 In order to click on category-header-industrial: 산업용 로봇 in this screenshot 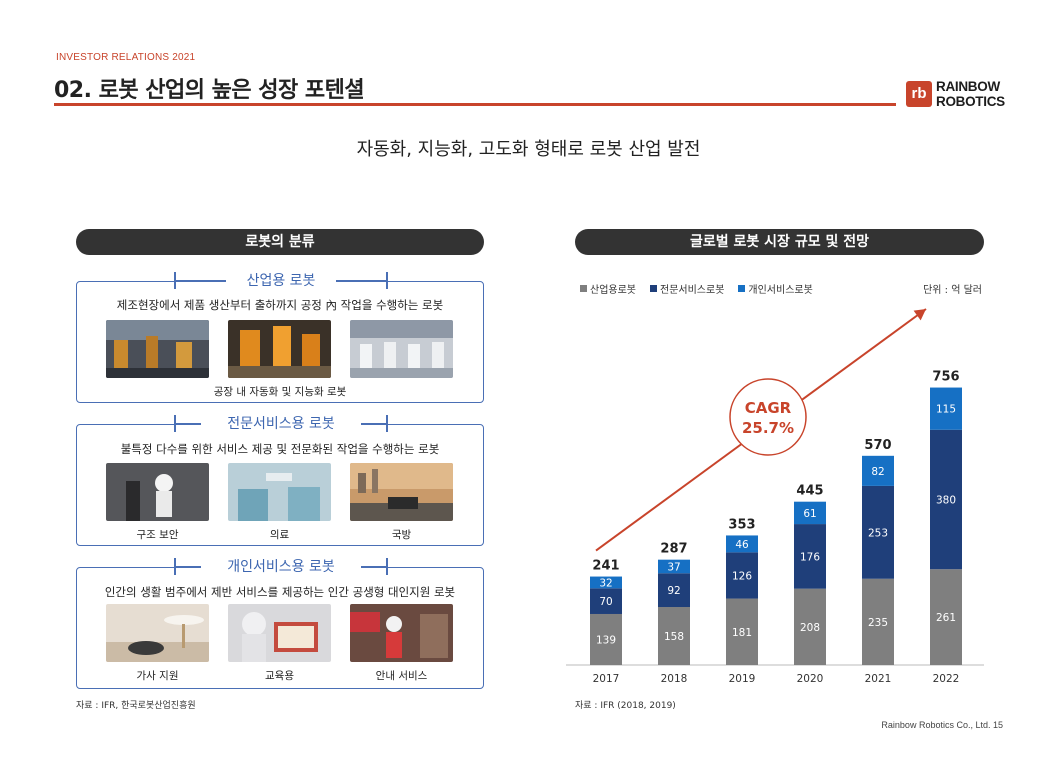, I will do `click(280, 281)`.